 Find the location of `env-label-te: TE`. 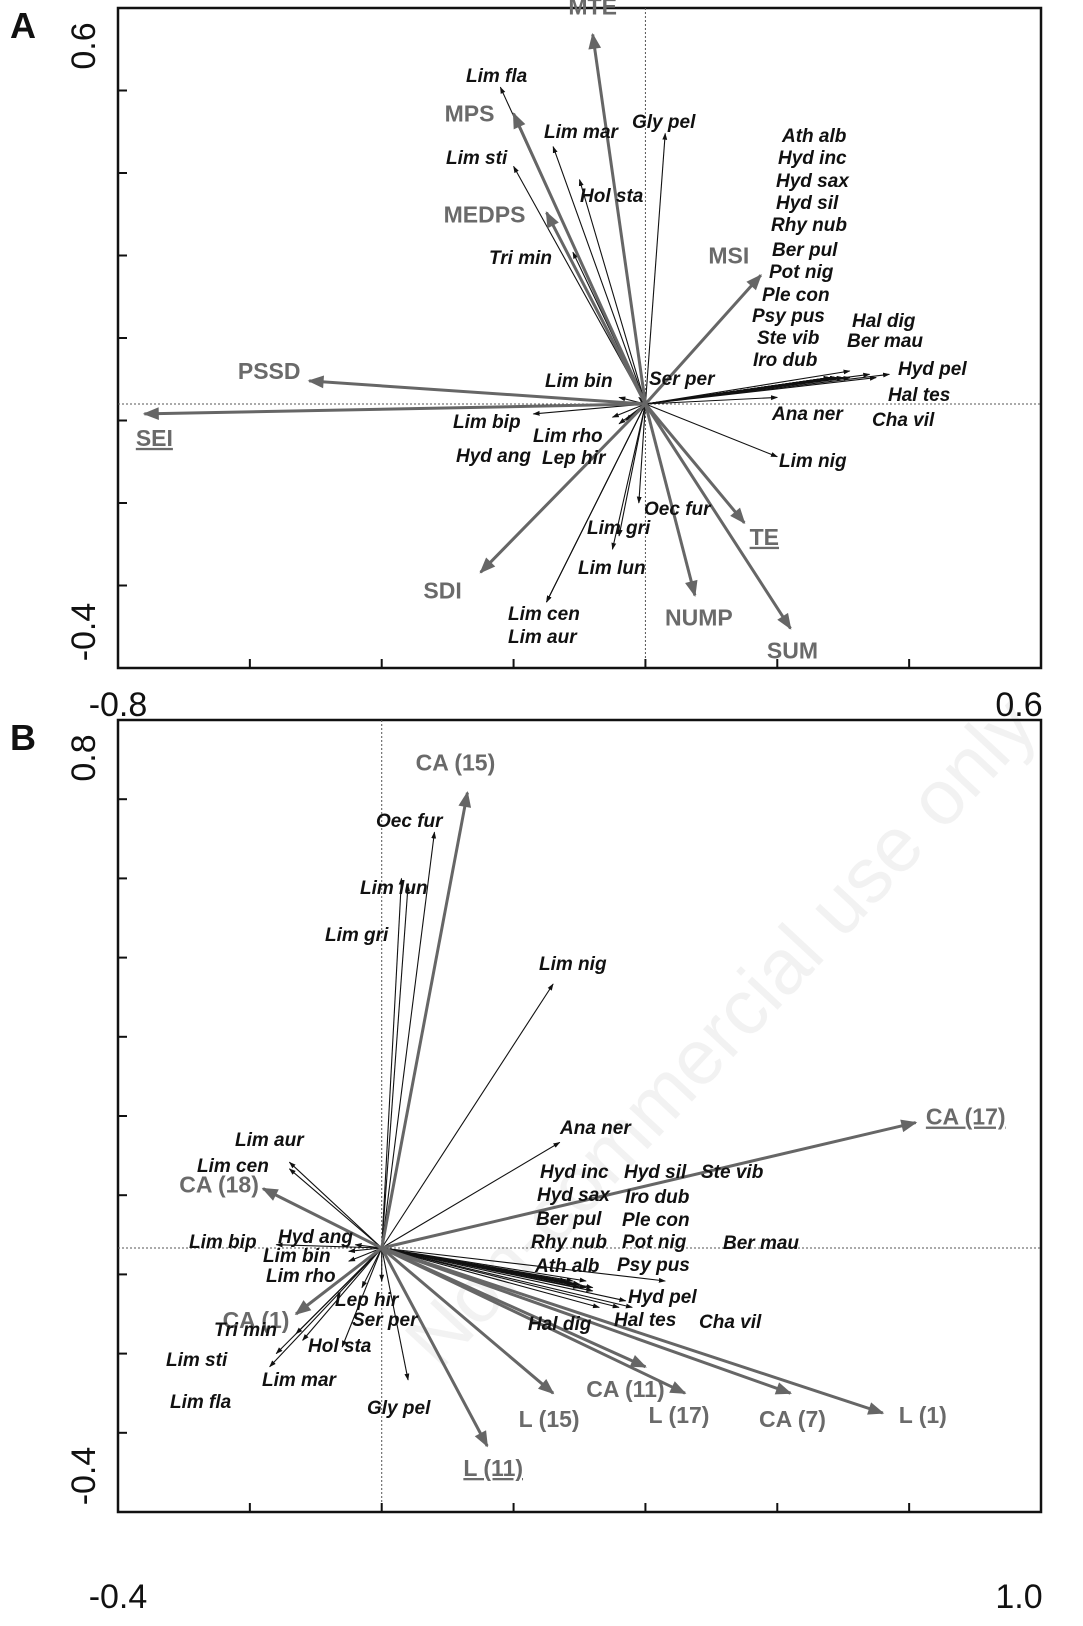

env-label-te: TE is located at coordinates (764, 537).